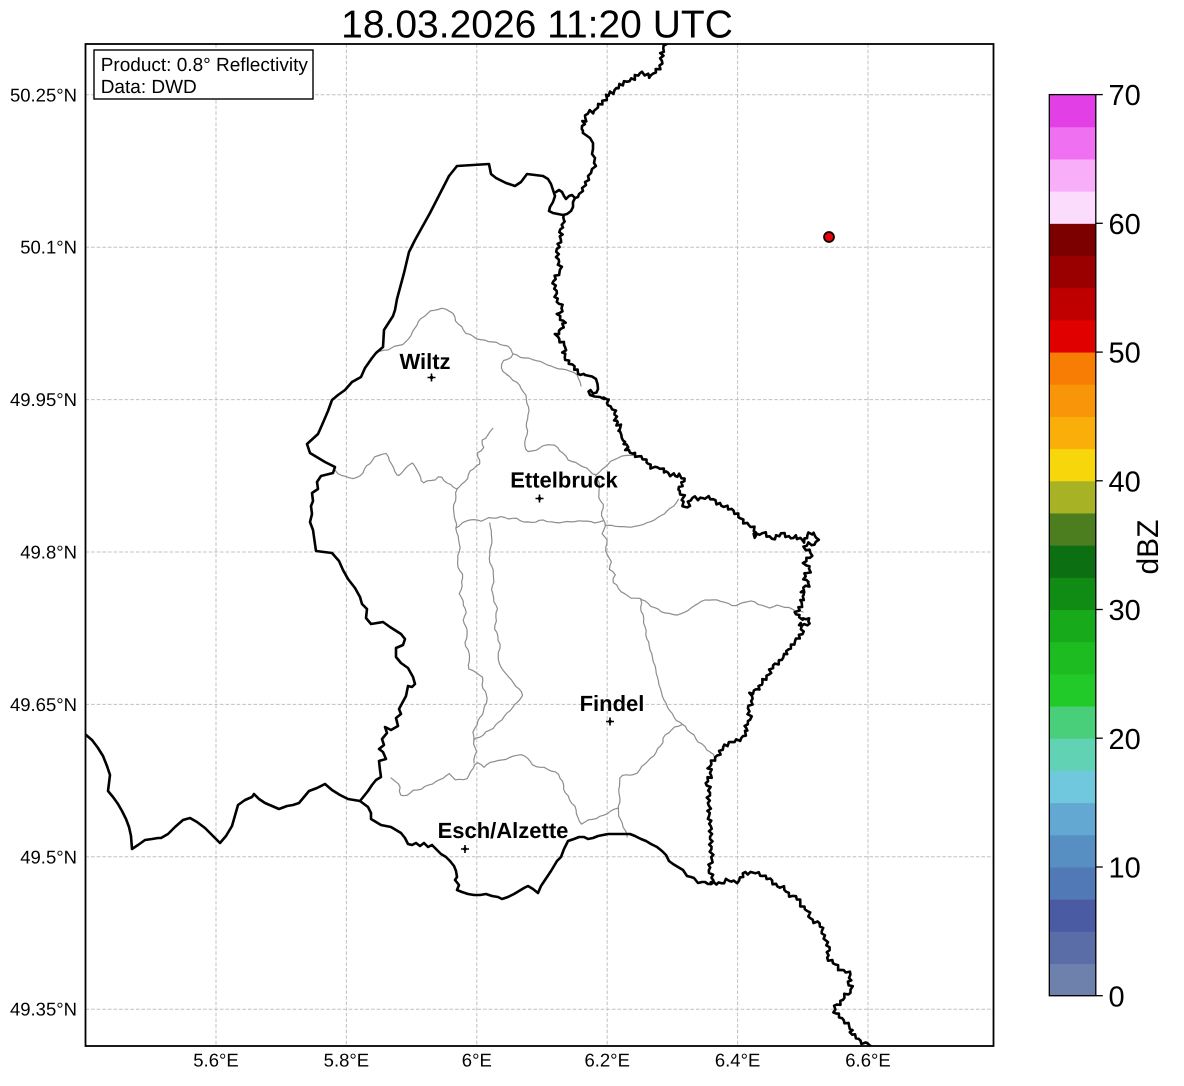 The height and width of the screenshot is (1086, 1184). What do you see at coordinates (1125, 96) in the screenshot?
I see `svg-text: 70` at bounding box center [1125, 96].